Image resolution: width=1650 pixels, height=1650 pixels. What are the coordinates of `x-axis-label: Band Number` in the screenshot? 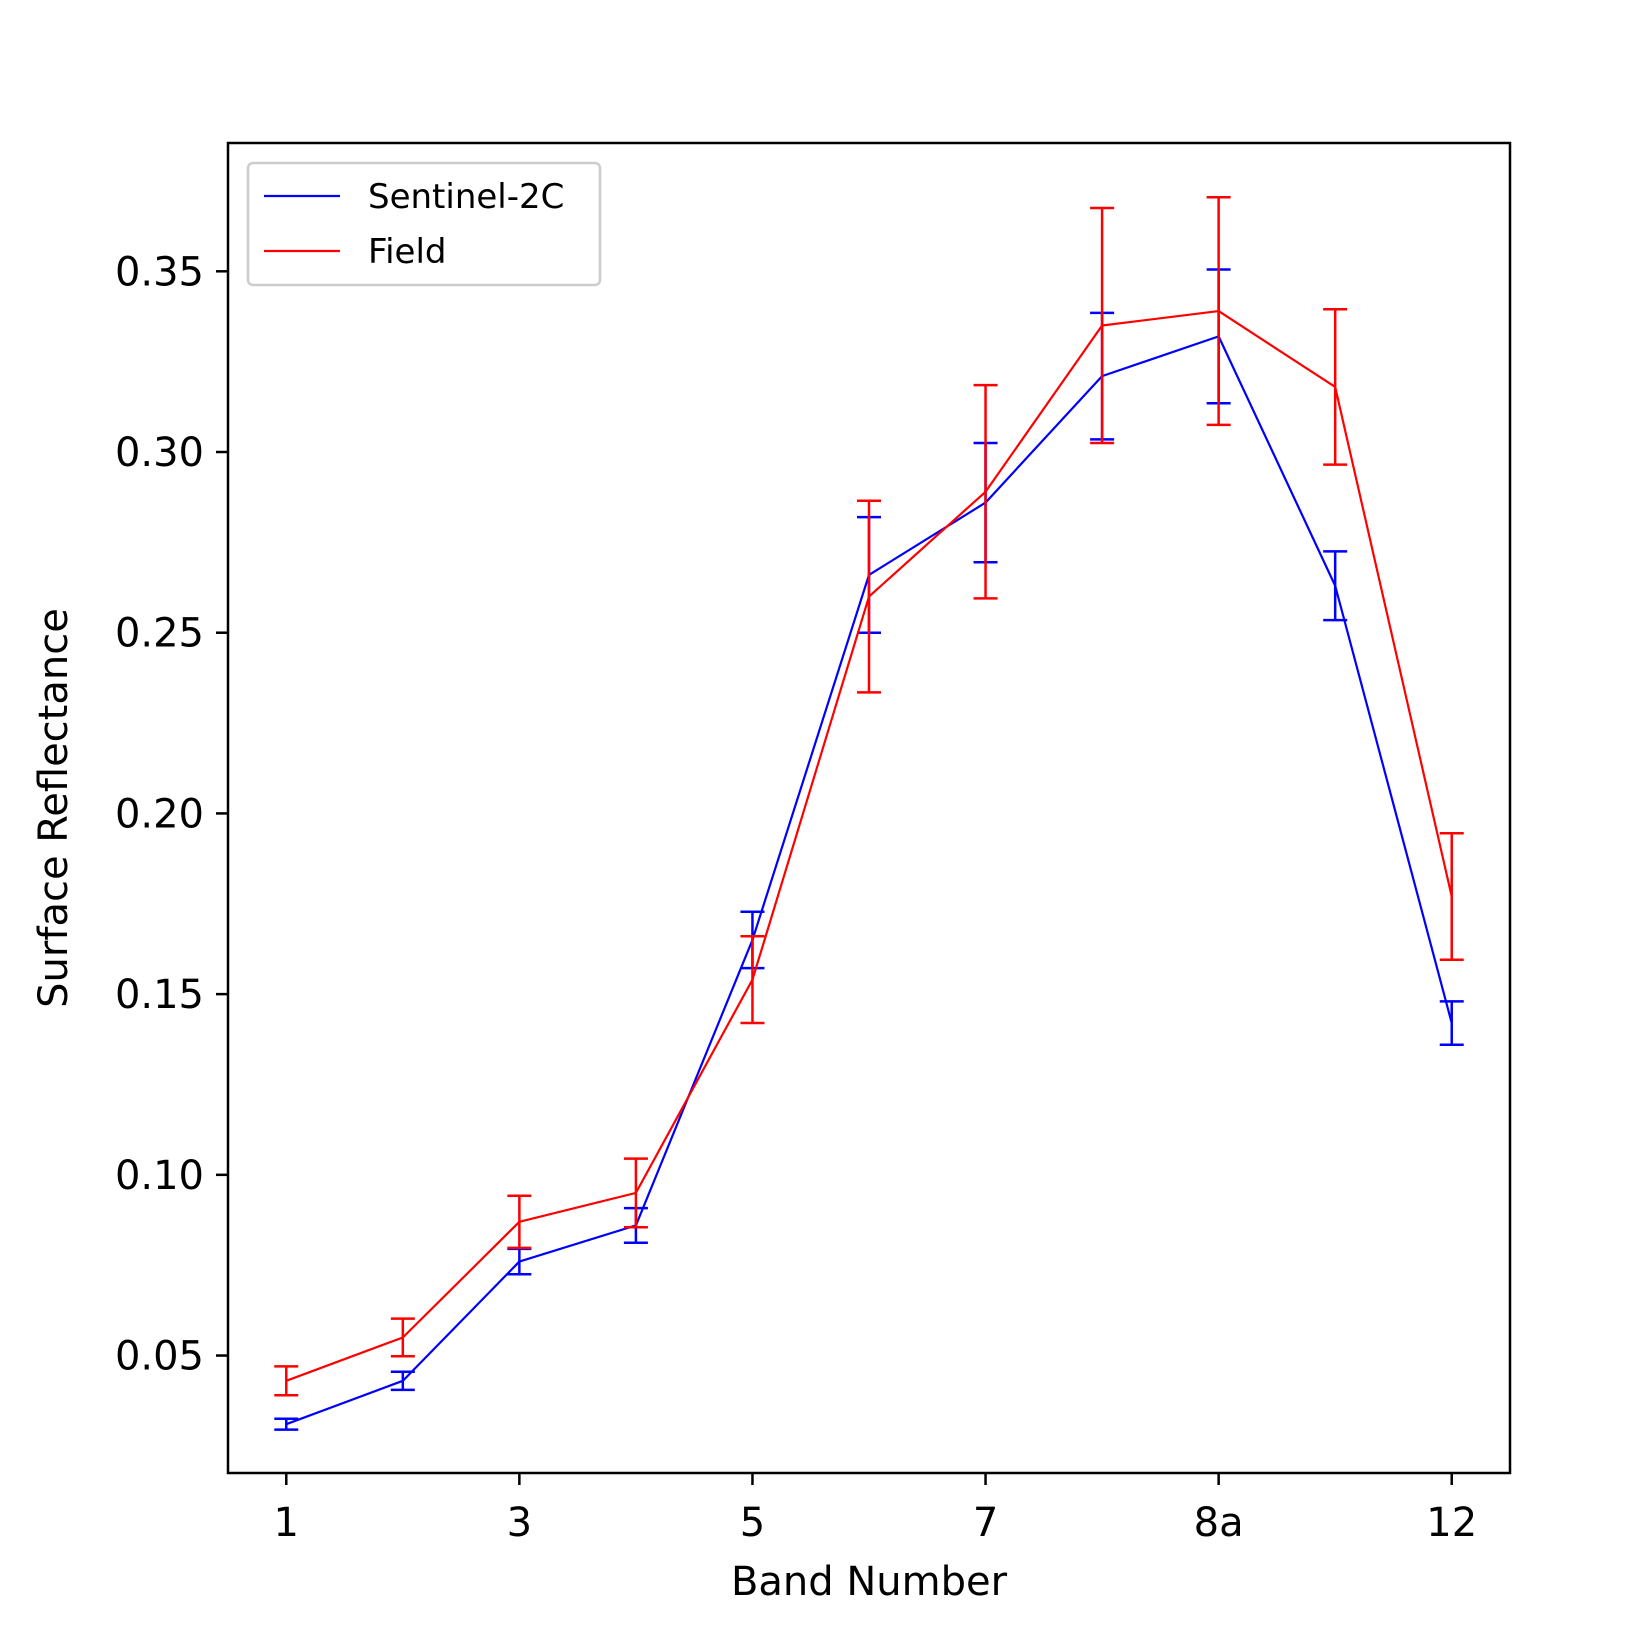 It's located at (869, 1582).